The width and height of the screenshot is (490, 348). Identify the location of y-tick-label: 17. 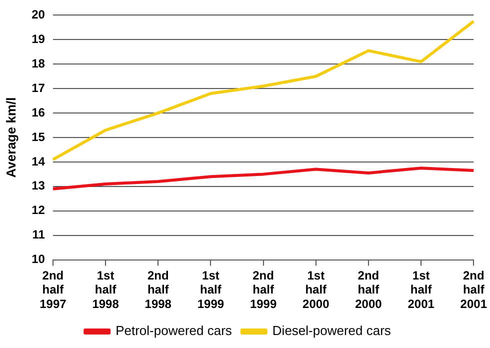
(39, 87).